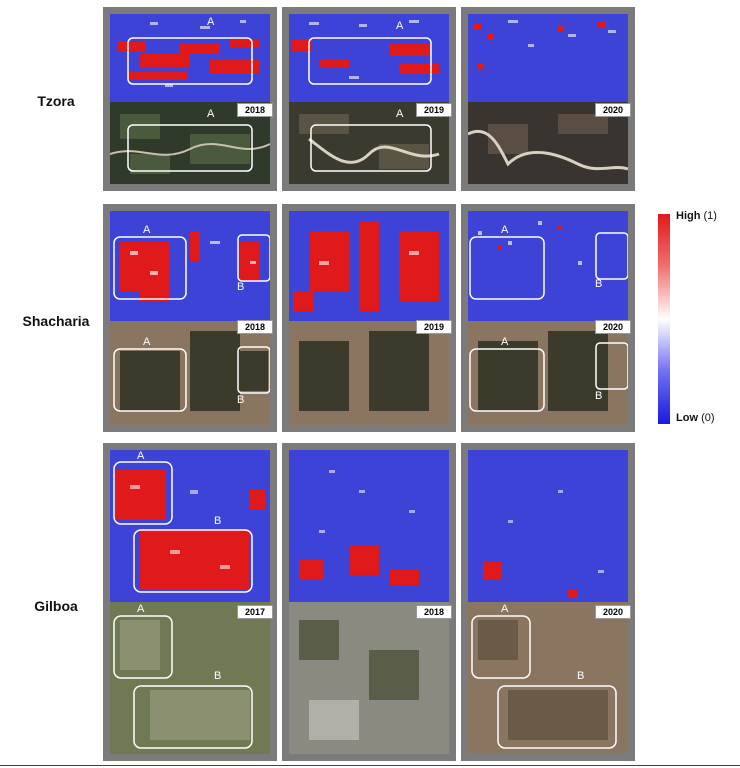 Image resolution: width=740 pixels, height=768 pixels. I want to click on row-label-tzora: Tzora, so click(56, 101).